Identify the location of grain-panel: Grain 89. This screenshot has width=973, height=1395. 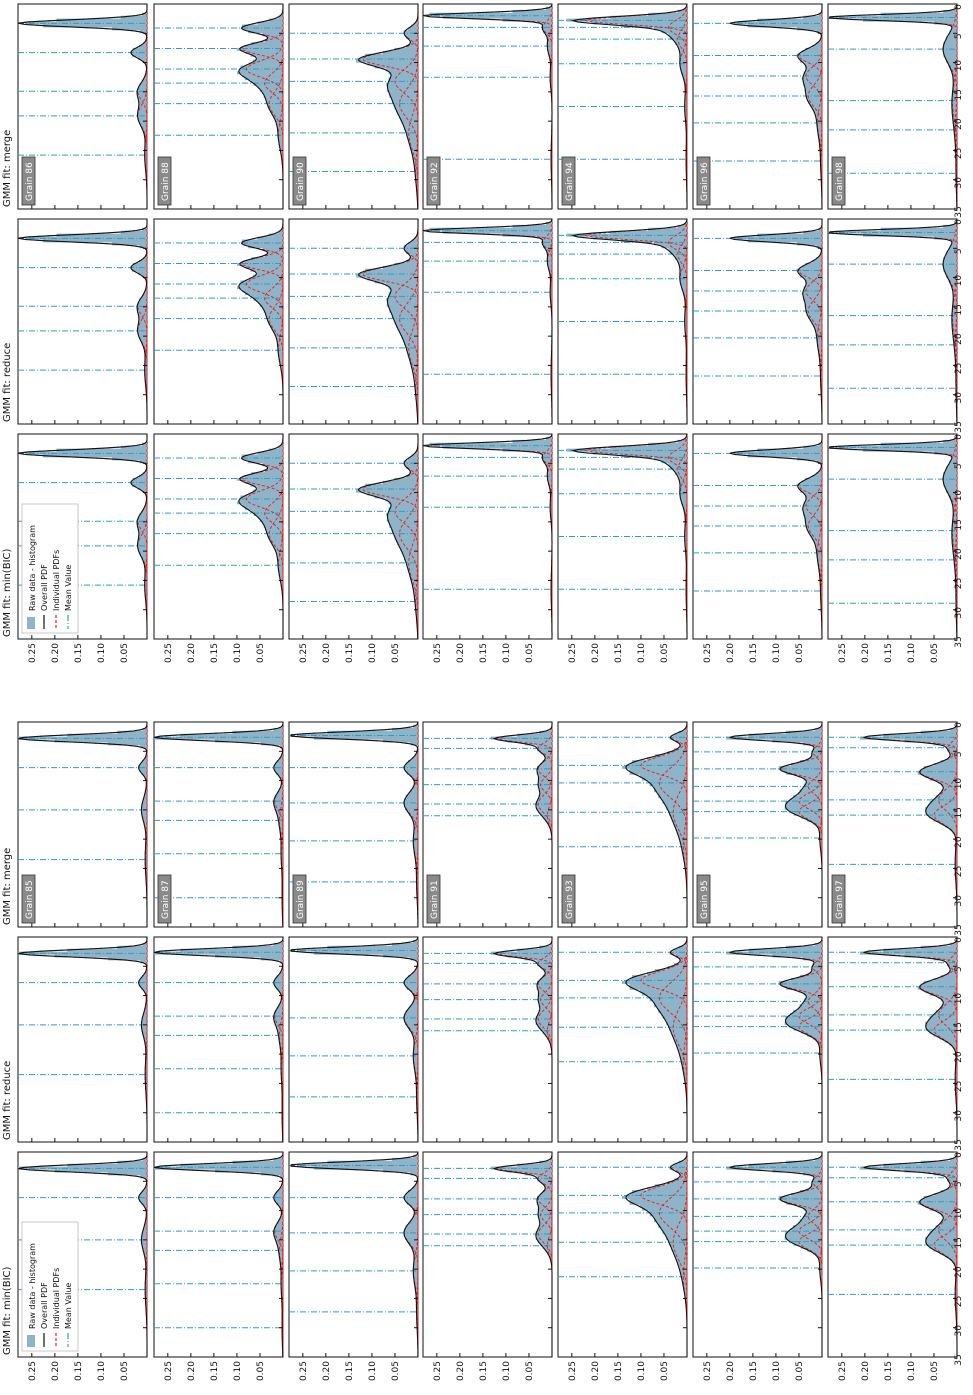
(353, 824).